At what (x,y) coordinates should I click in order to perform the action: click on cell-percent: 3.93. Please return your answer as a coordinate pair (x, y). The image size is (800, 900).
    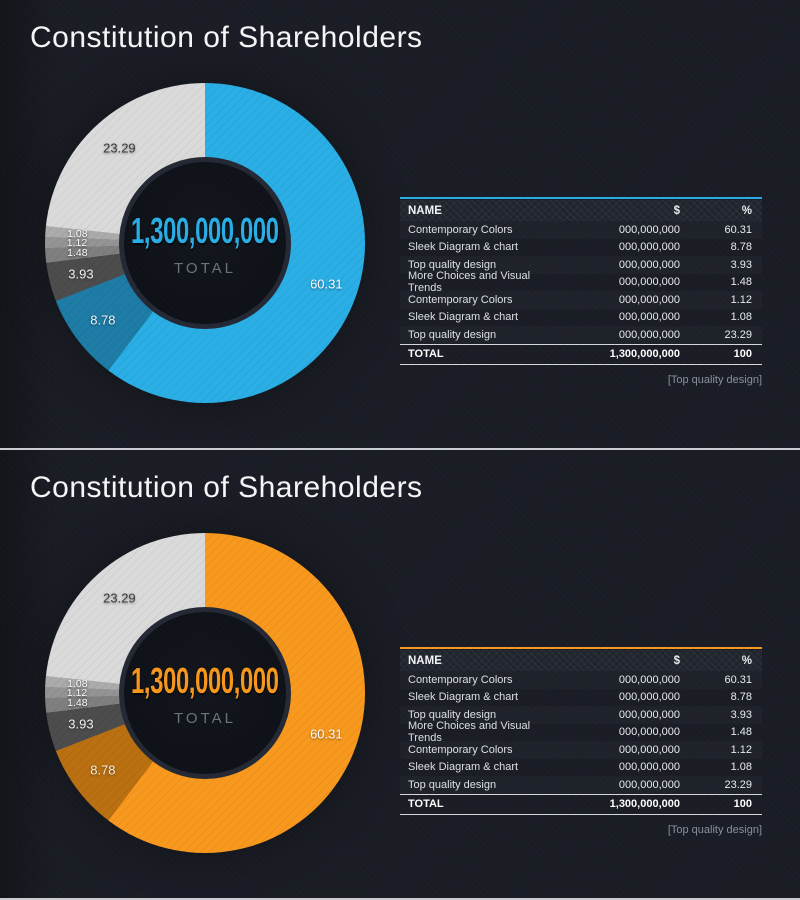
    Looking at the image, I should click on (741, 264).